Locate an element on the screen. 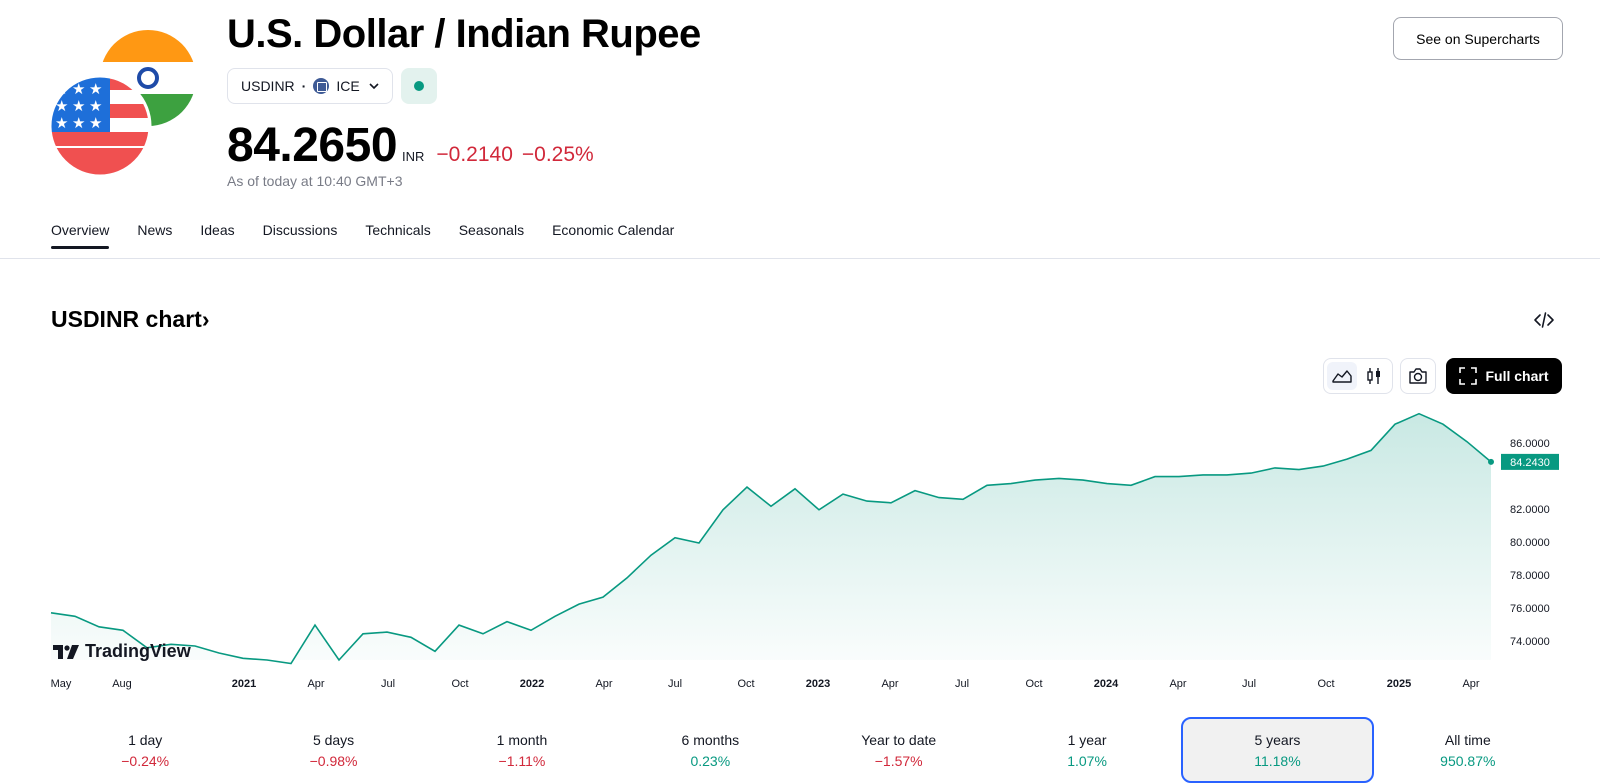 Image resolution: width=1600 pixels, height=783 pixels. price-timestamp: As of today at 10:40 GMT+3 is located at coordinates (315, 181).